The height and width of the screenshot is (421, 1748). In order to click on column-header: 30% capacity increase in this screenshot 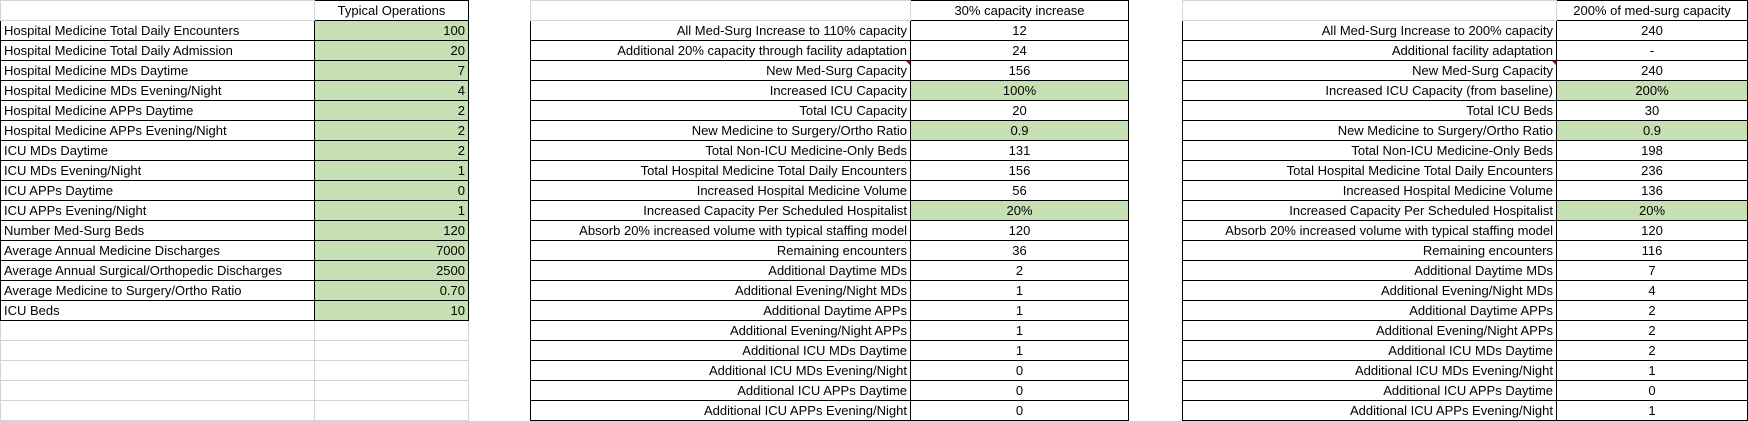, I will do `click(1019, 10)`.